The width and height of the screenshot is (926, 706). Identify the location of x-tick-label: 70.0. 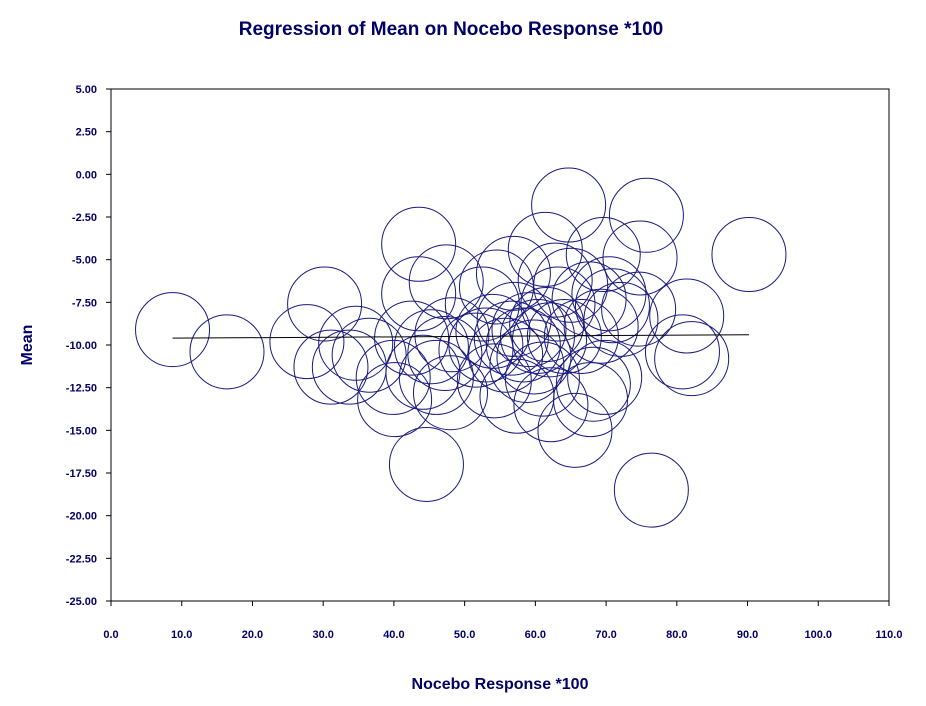
(605, 635).